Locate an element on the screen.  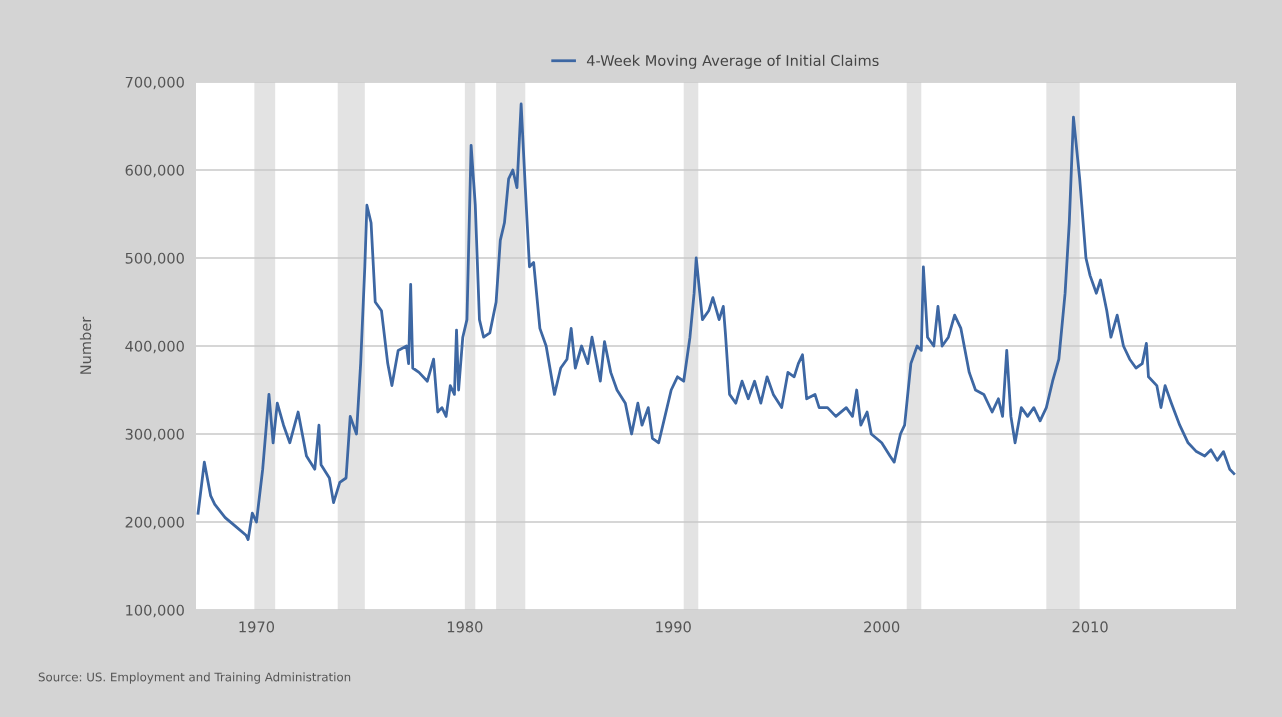
y-tick-label: 400,000 is located at coordinates (154, 347).